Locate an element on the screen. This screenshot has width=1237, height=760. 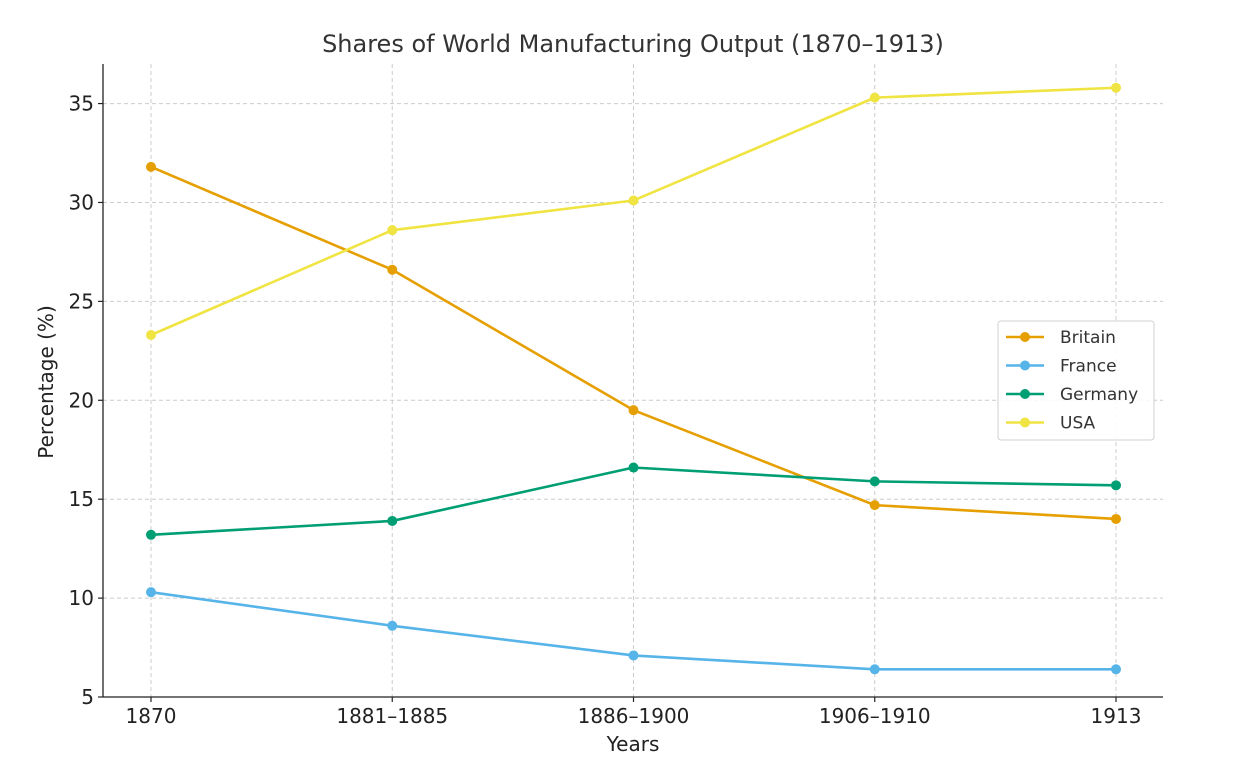
y-axis-label: Percentage (%) is located at coordinates (46, 381).